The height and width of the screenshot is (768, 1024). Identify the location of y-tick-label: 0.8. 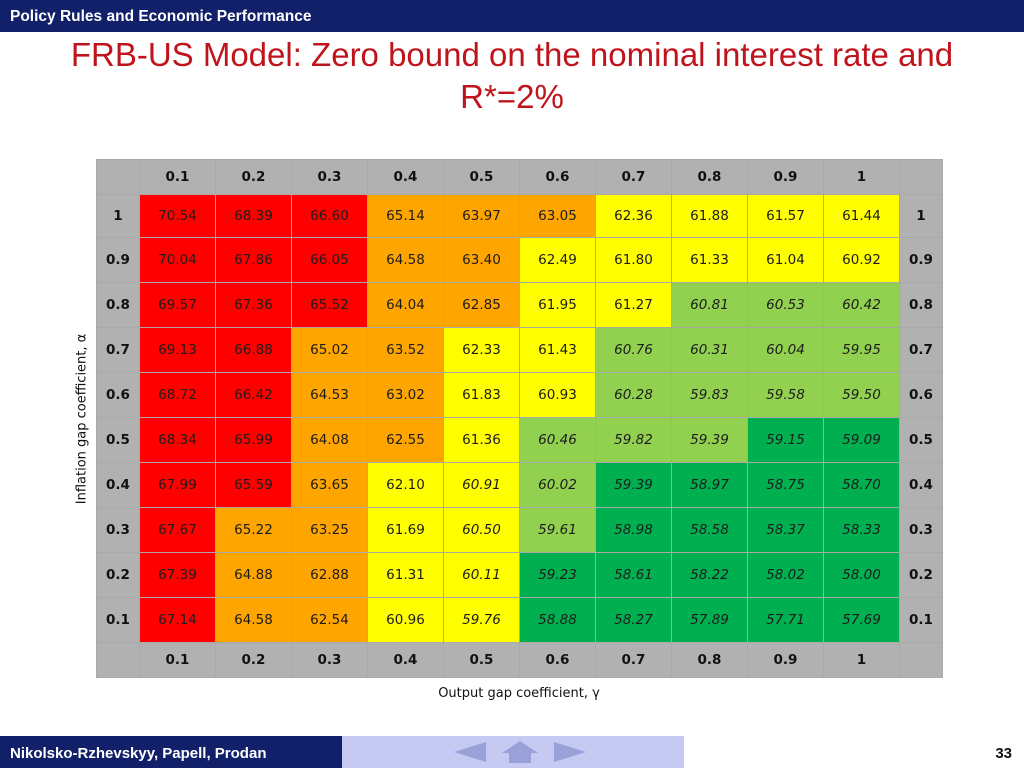
(118, 305).